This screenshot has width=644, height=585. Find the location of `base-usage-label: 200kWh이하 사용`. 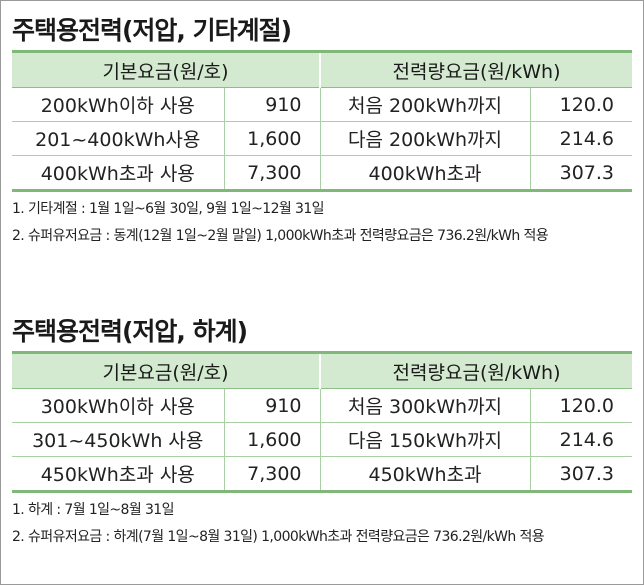

base-usage-label: 200kWh이하 사용 is located at coordinates (118, 104).